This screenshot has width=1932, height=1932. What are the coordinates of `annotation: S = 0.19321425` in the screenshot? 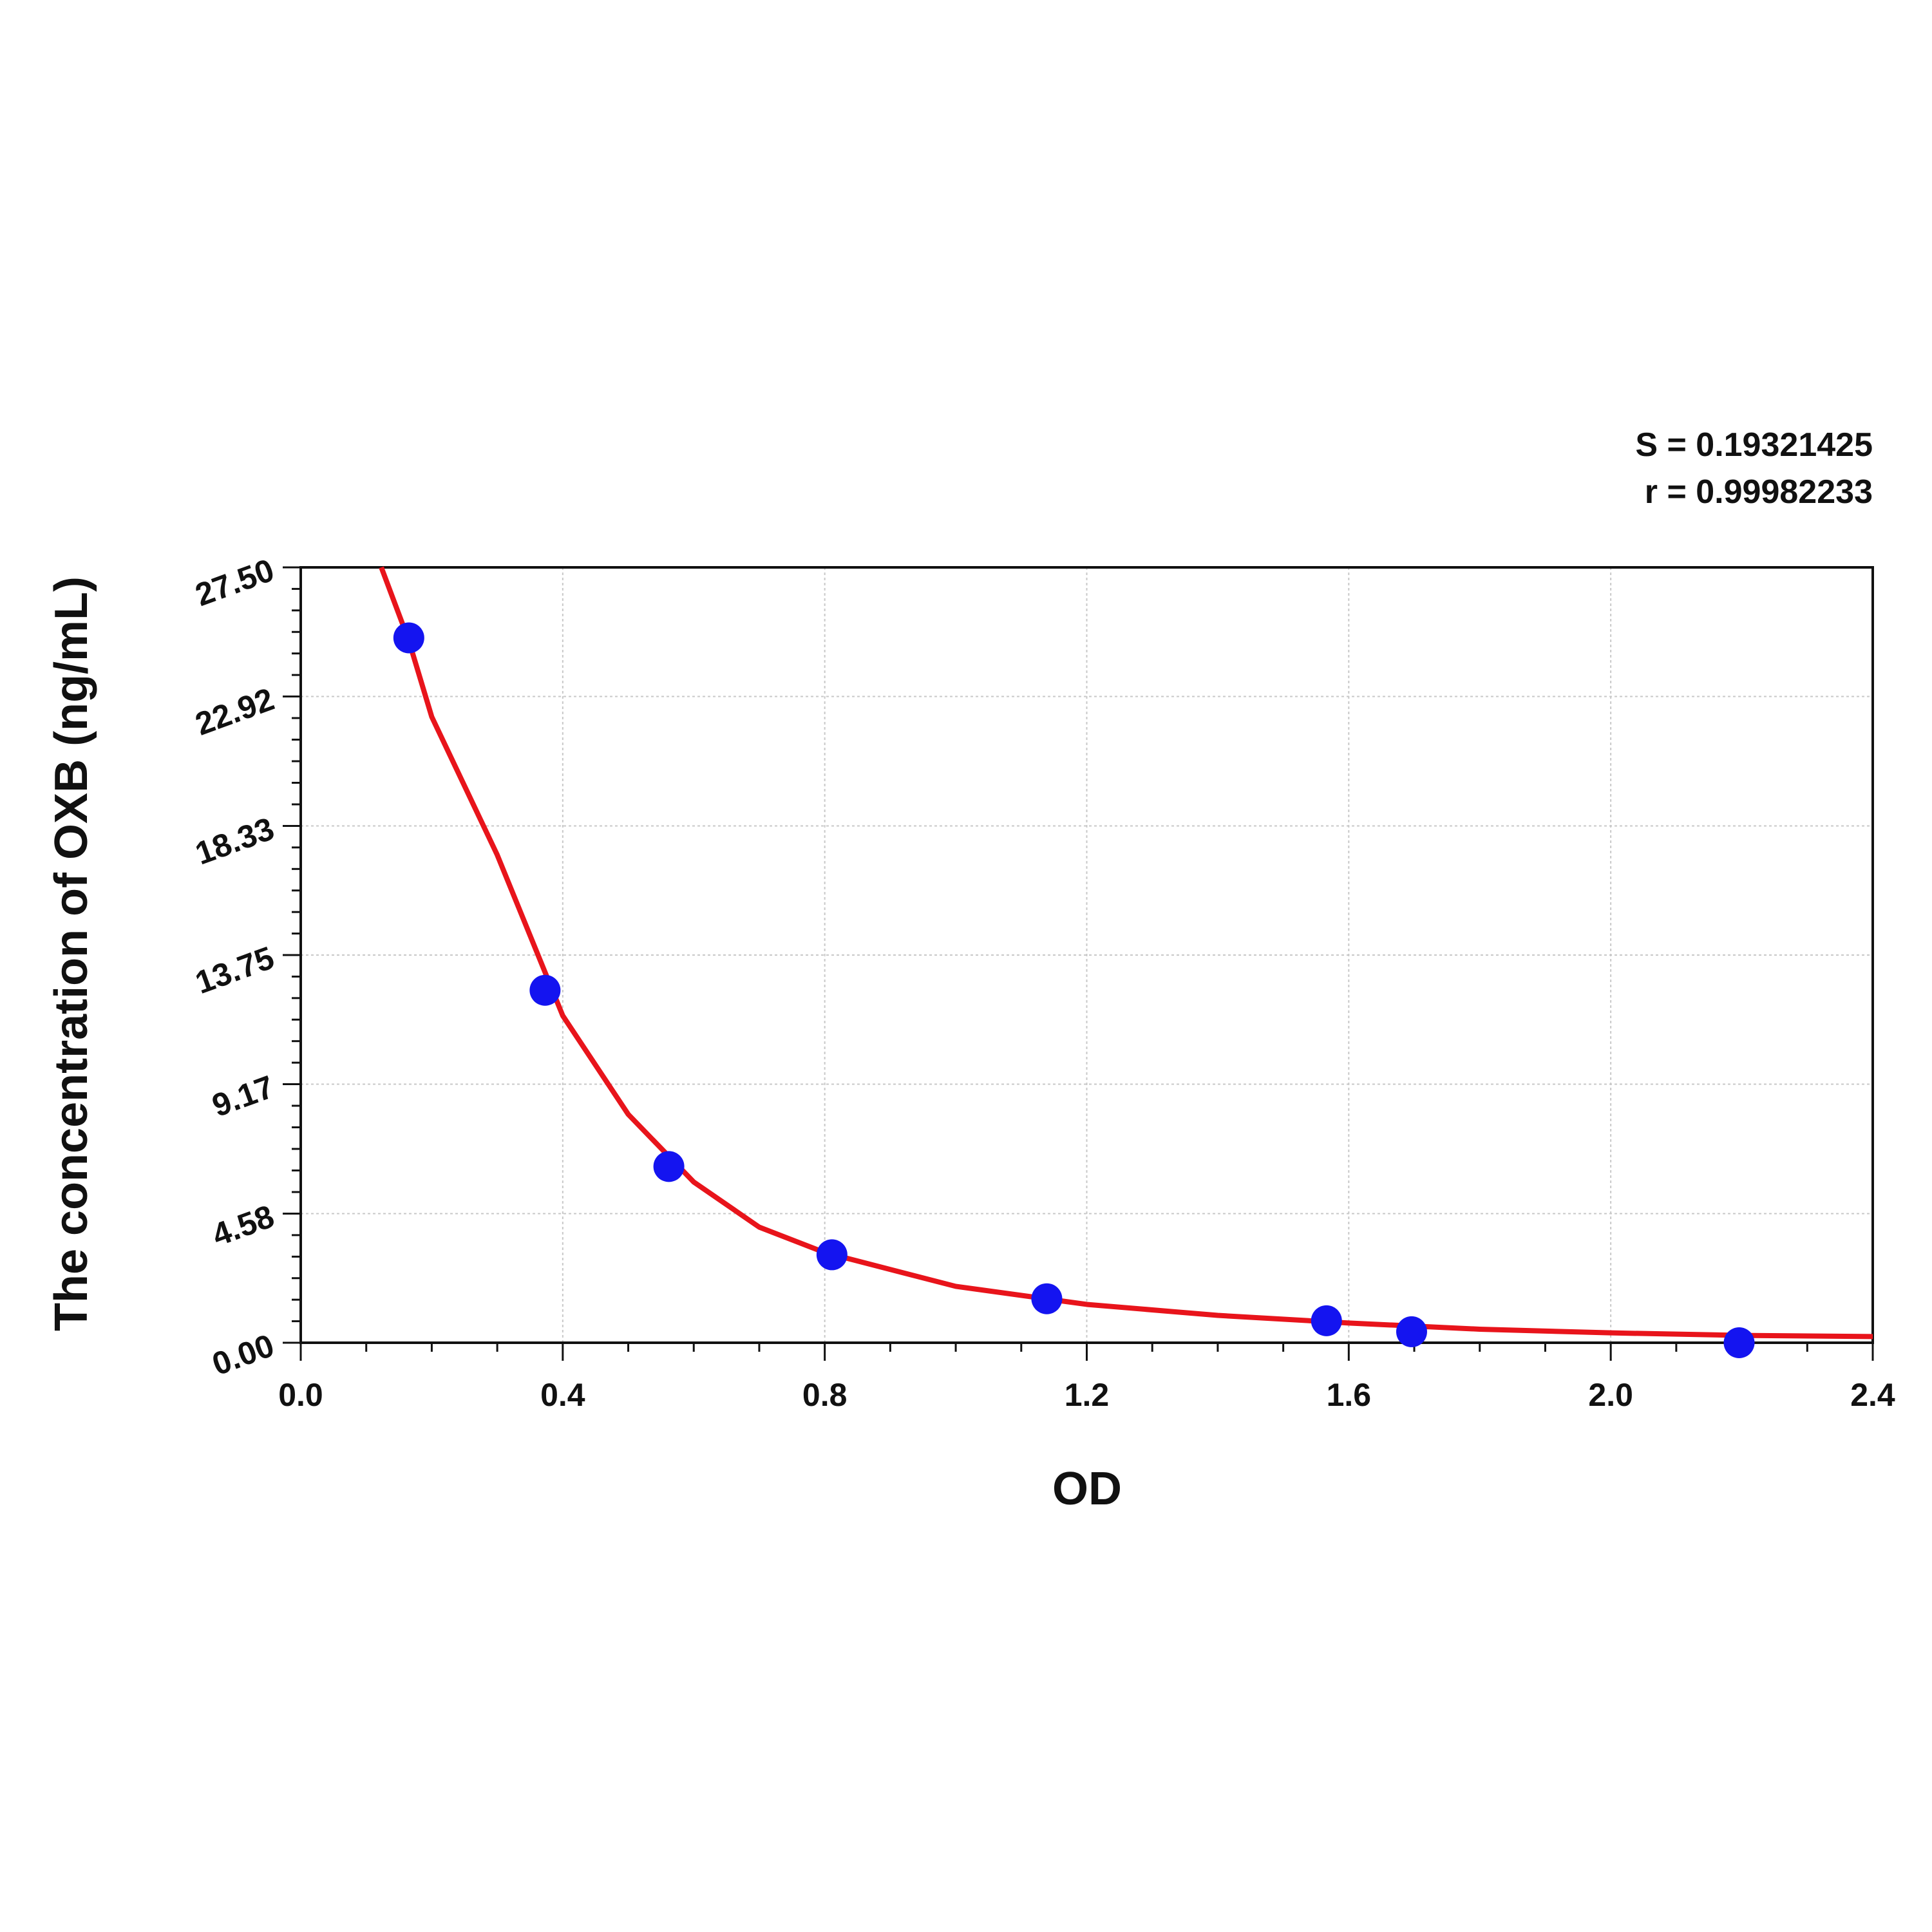 It's located at (1754, 445).